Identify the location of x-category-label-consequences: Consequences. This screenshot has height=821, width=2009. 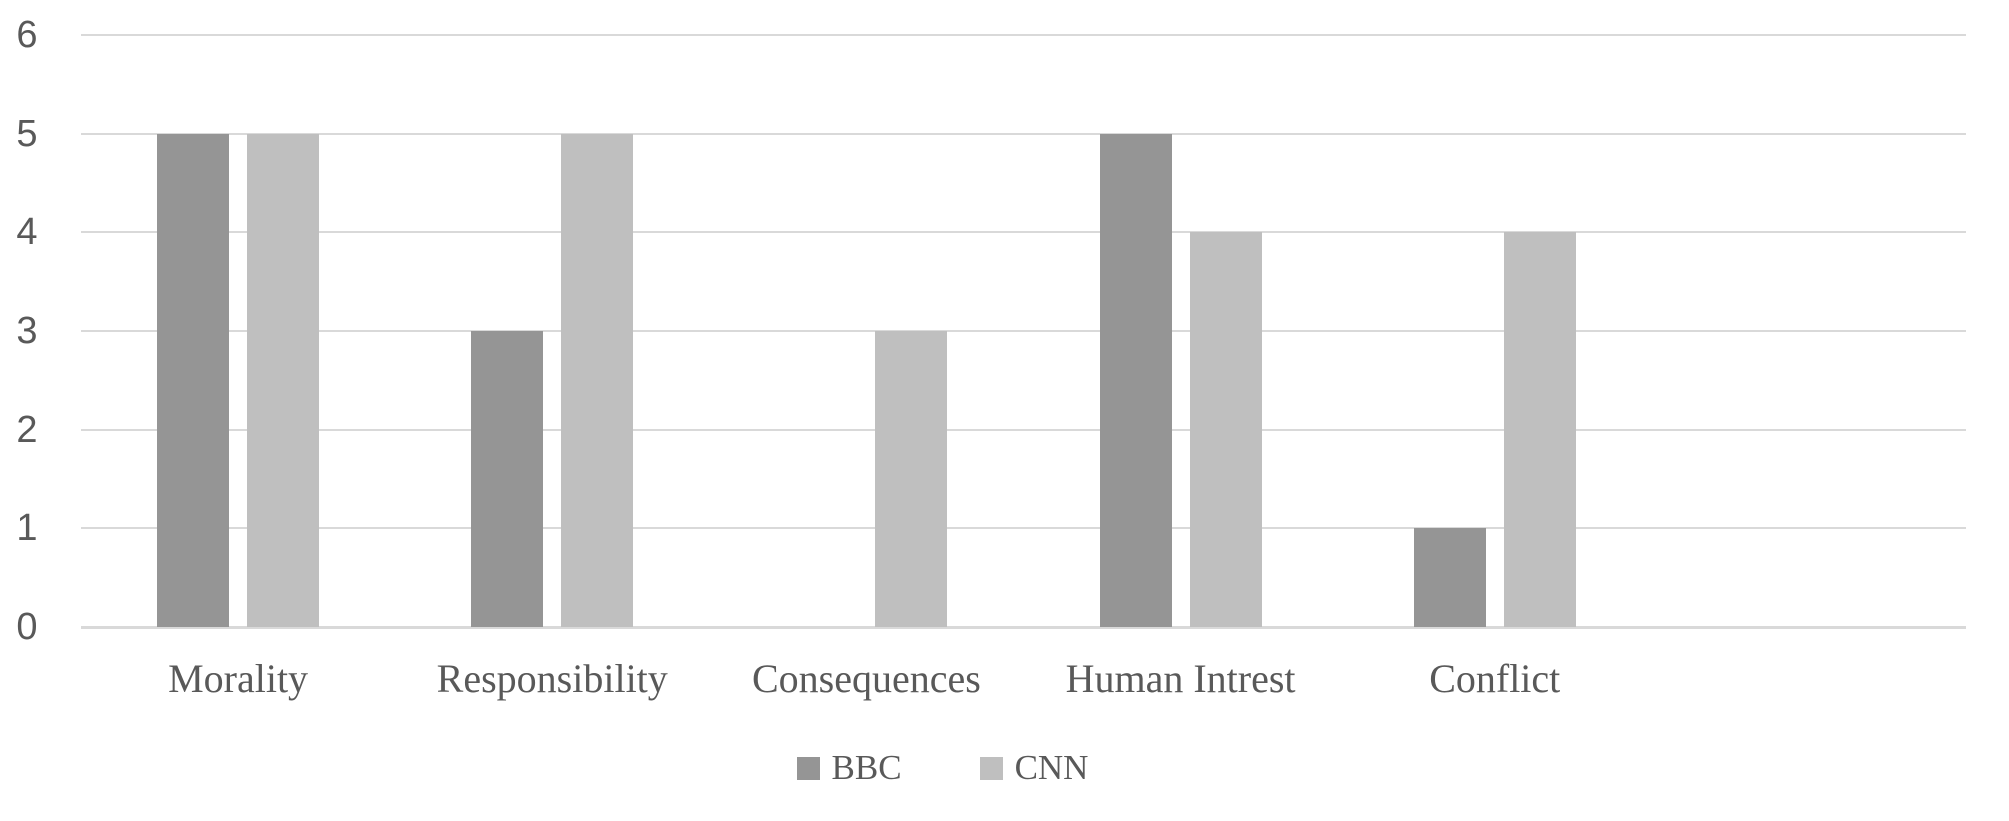
(866, 678).